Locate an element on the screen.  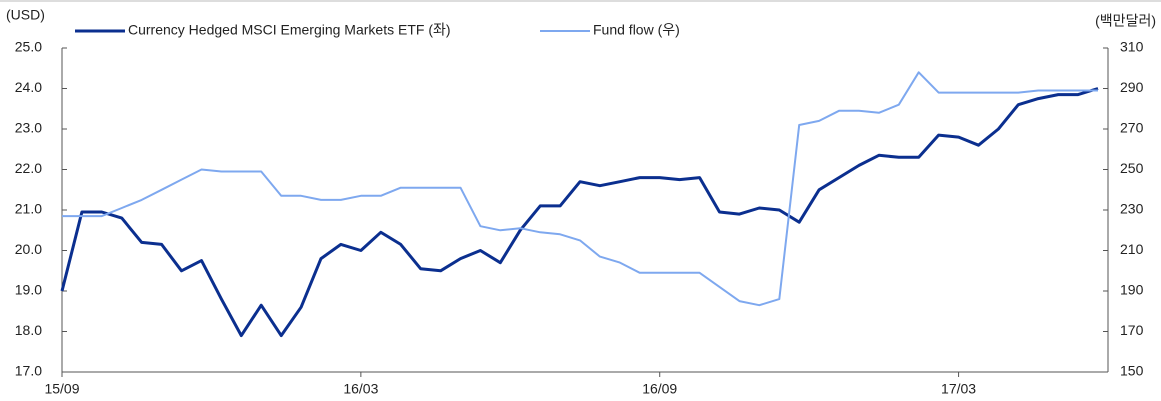
y-tick-label: 25.0 is located at coordinates (28, 47).